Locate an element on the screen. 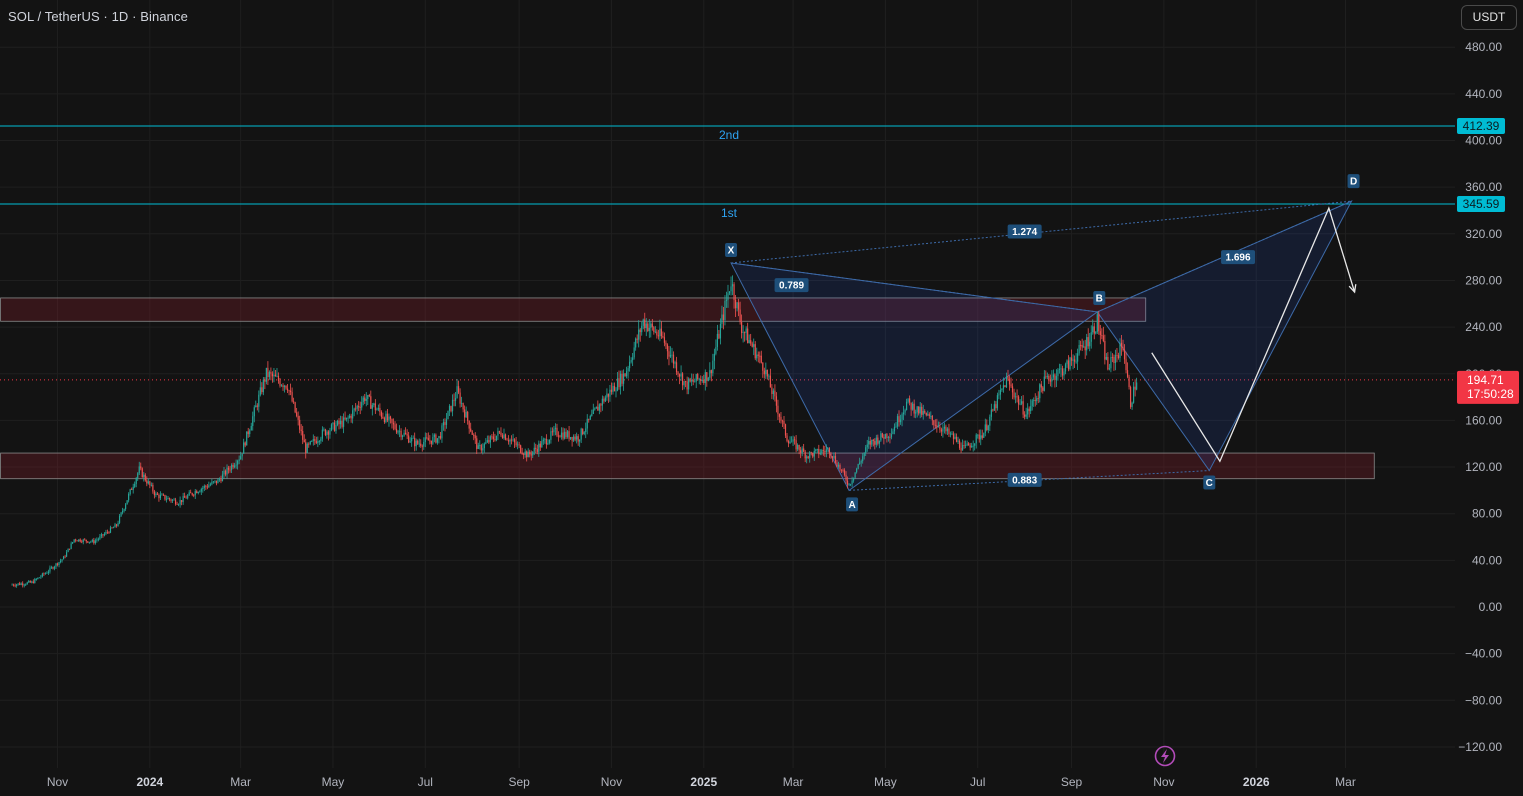  ratio-label-bg is located at coordinates (791, 285).